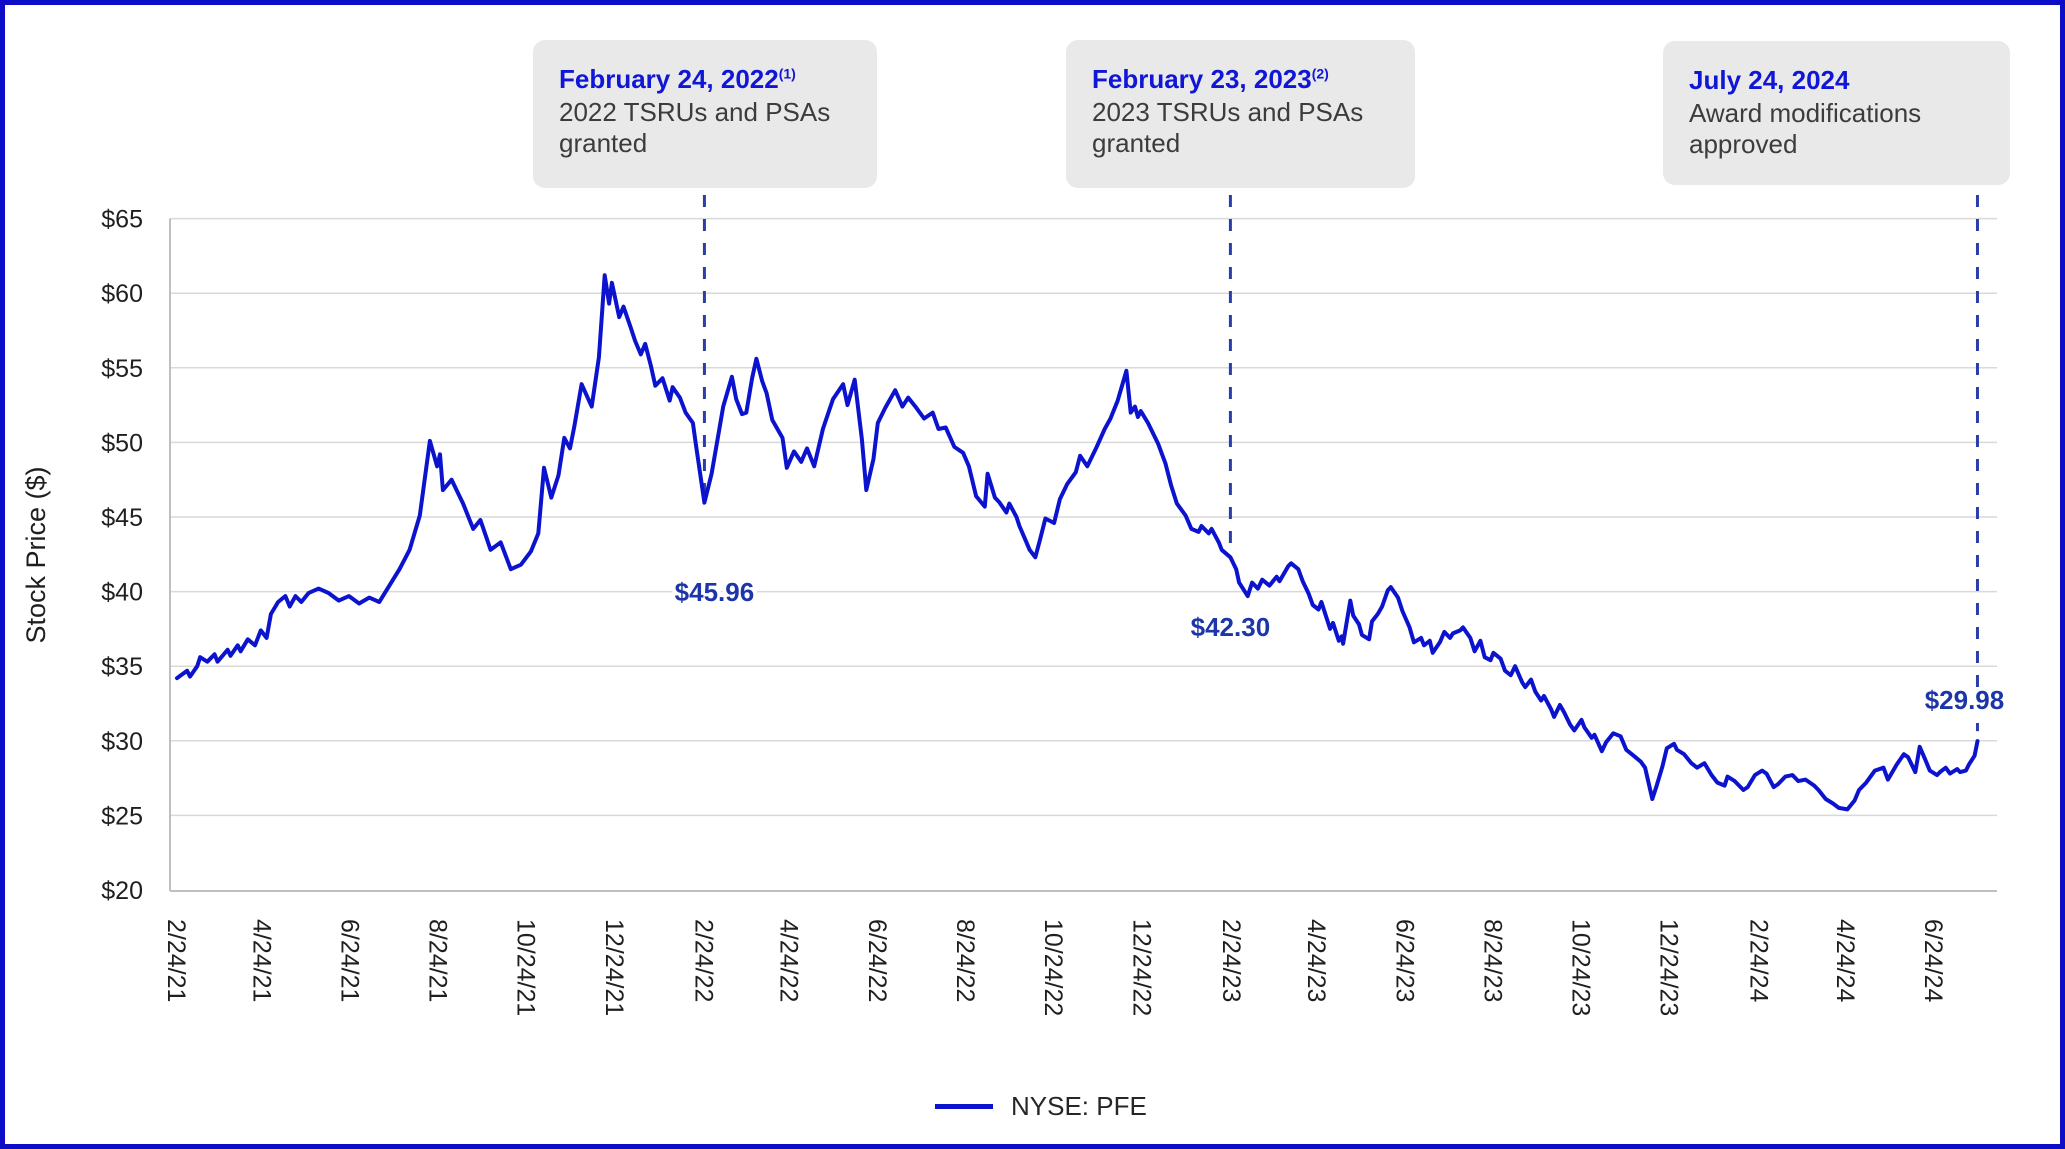 Image resolution: width=2065 pixels, height=1149 pixels. I want to click on price-value-label: $42.30, so click(1231, 627).